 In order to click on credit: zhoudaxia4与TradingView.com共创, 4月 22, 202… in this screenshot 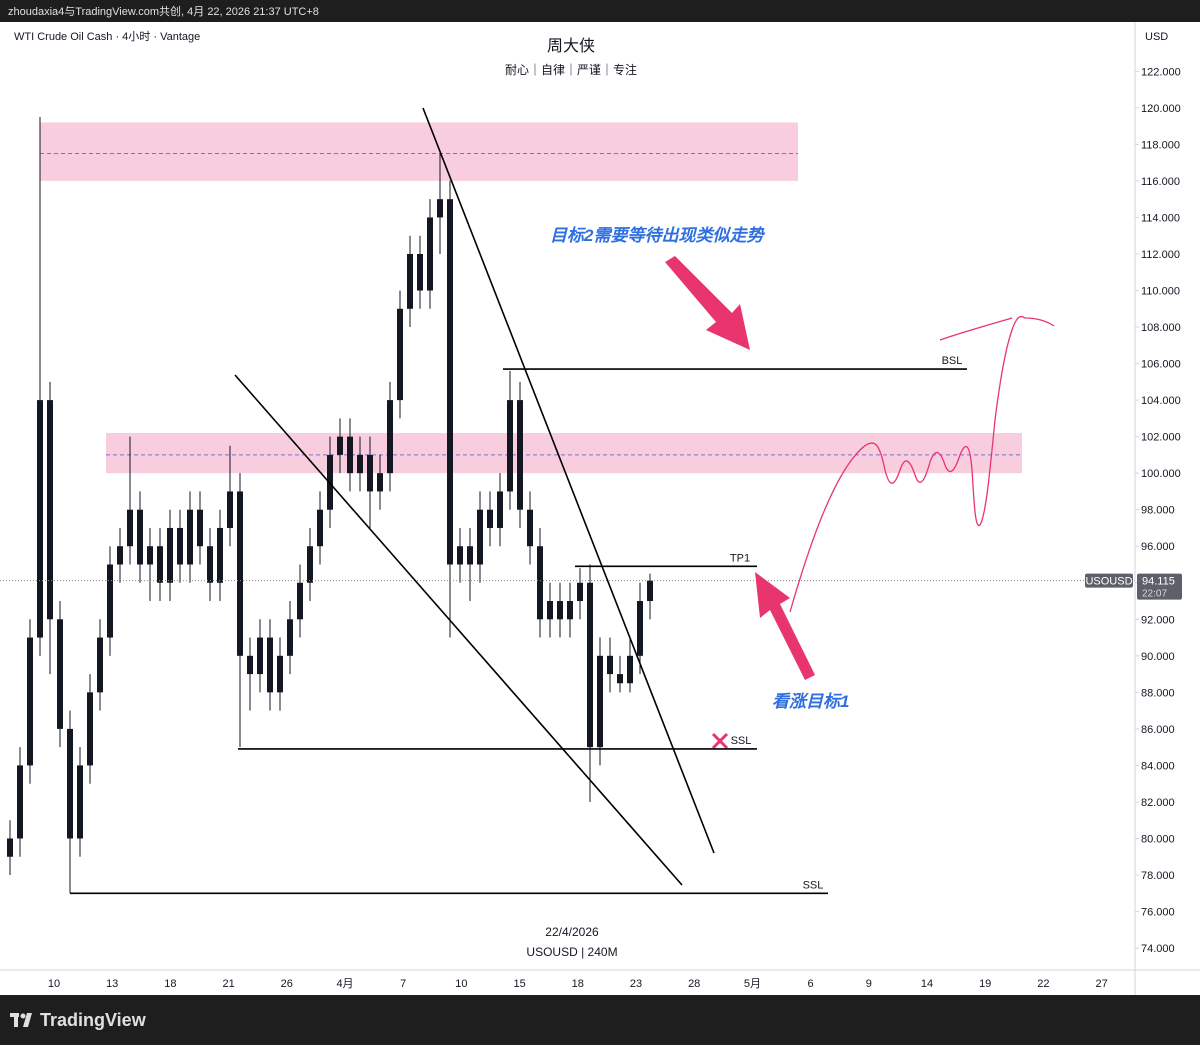, I will do `click(163, 11)`.